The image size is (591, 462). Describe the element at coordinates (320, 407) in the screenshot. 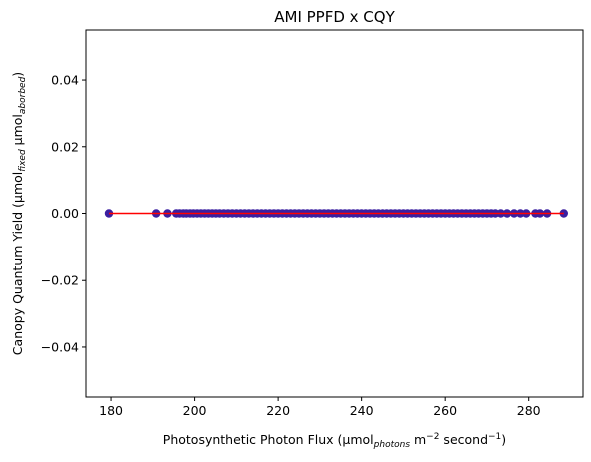

I see `x-axis: 180 200 220 240 260 280` at that location.